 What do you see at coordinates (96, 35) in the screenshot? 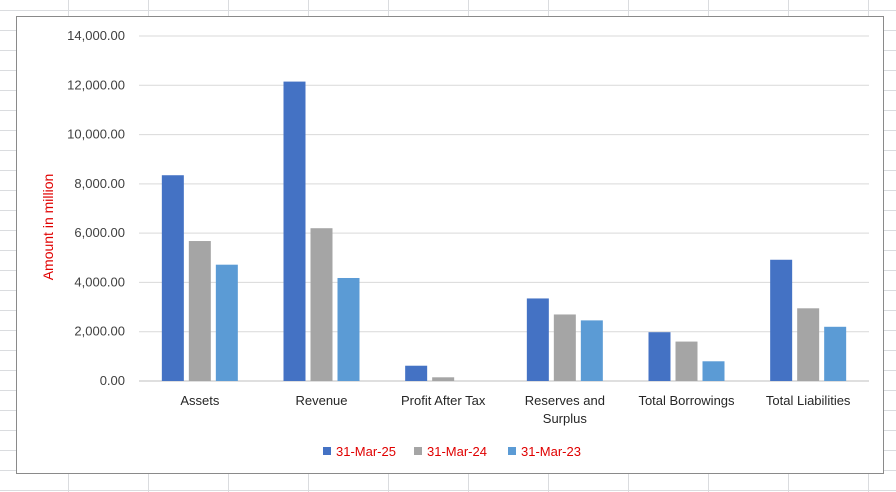
I see `y-tick-label: 14,000.00` at bounding box center [96, 35].